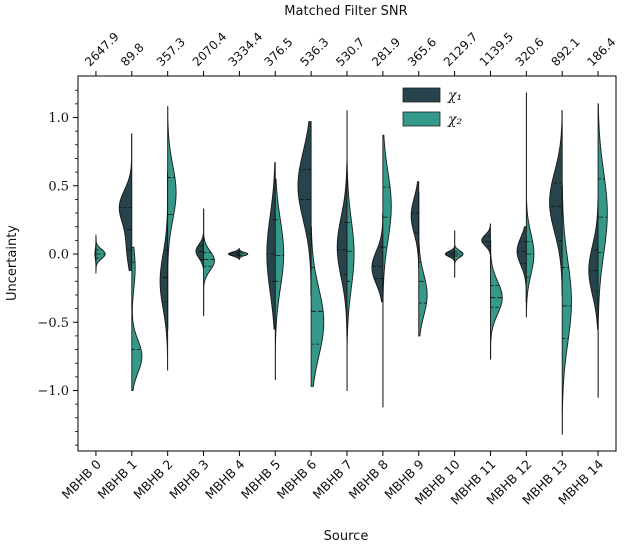 The image size is (626, 545). What do you see at coordinates (12, 263) in the screenshot?
I see `y-axis-title: Uncertainty` at bounding box center [12, 263].